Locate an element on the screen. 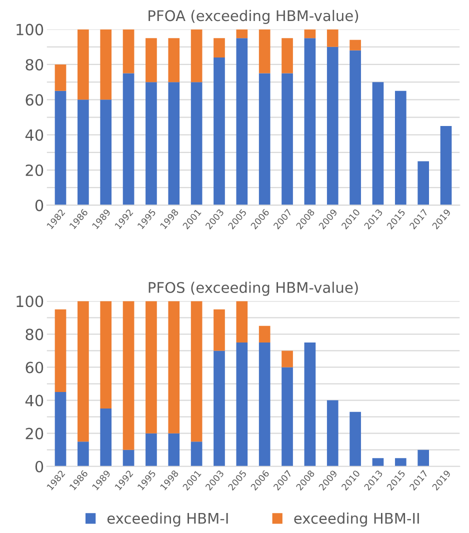 This screenshot has width=469, height=533. legend-label: exceeding HBM-I is located at coordinates (167, 519).